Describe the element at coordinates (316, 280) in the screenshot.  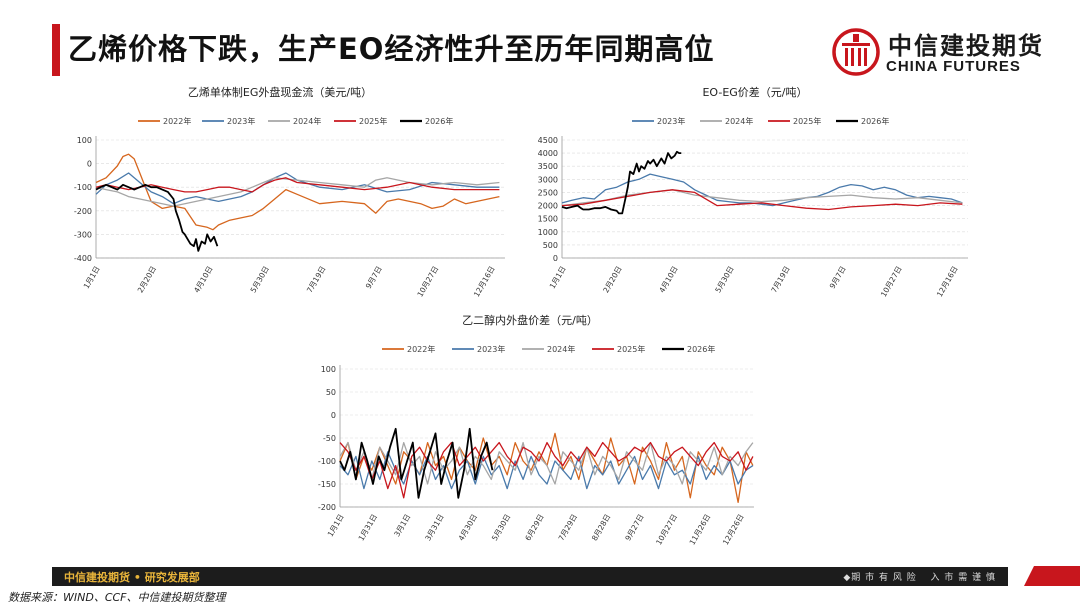
I see `chart0-x-tick-label: 7月19日` at that location.